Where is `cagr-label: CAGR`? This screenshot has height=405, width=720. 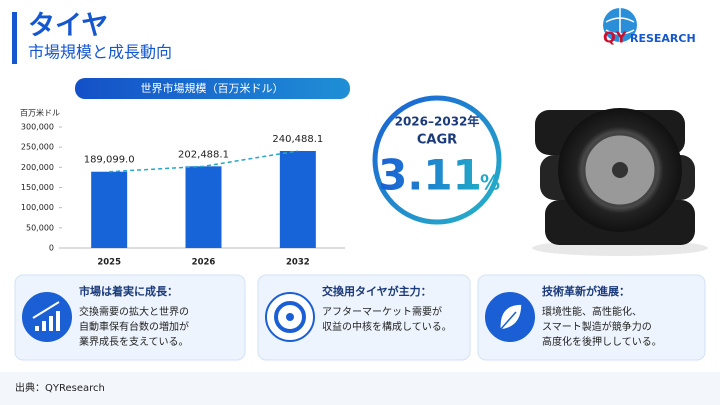
cagr-label: CAGR is located at coordinates (437, 140).